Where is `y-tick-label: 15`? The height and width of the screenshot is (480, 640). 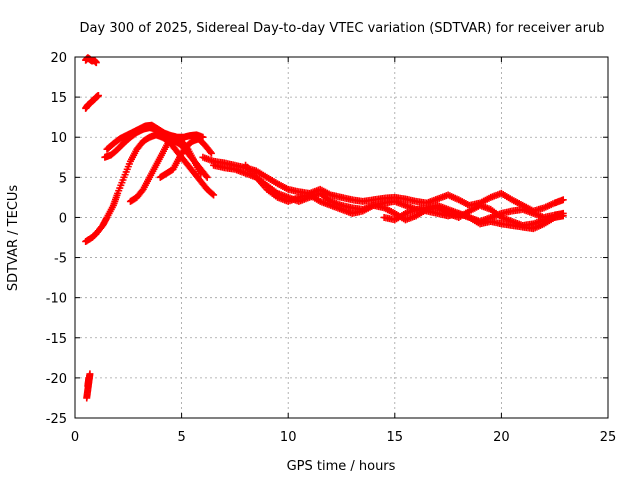
y-tick-label: 15 is located at coordinates (58, 98).